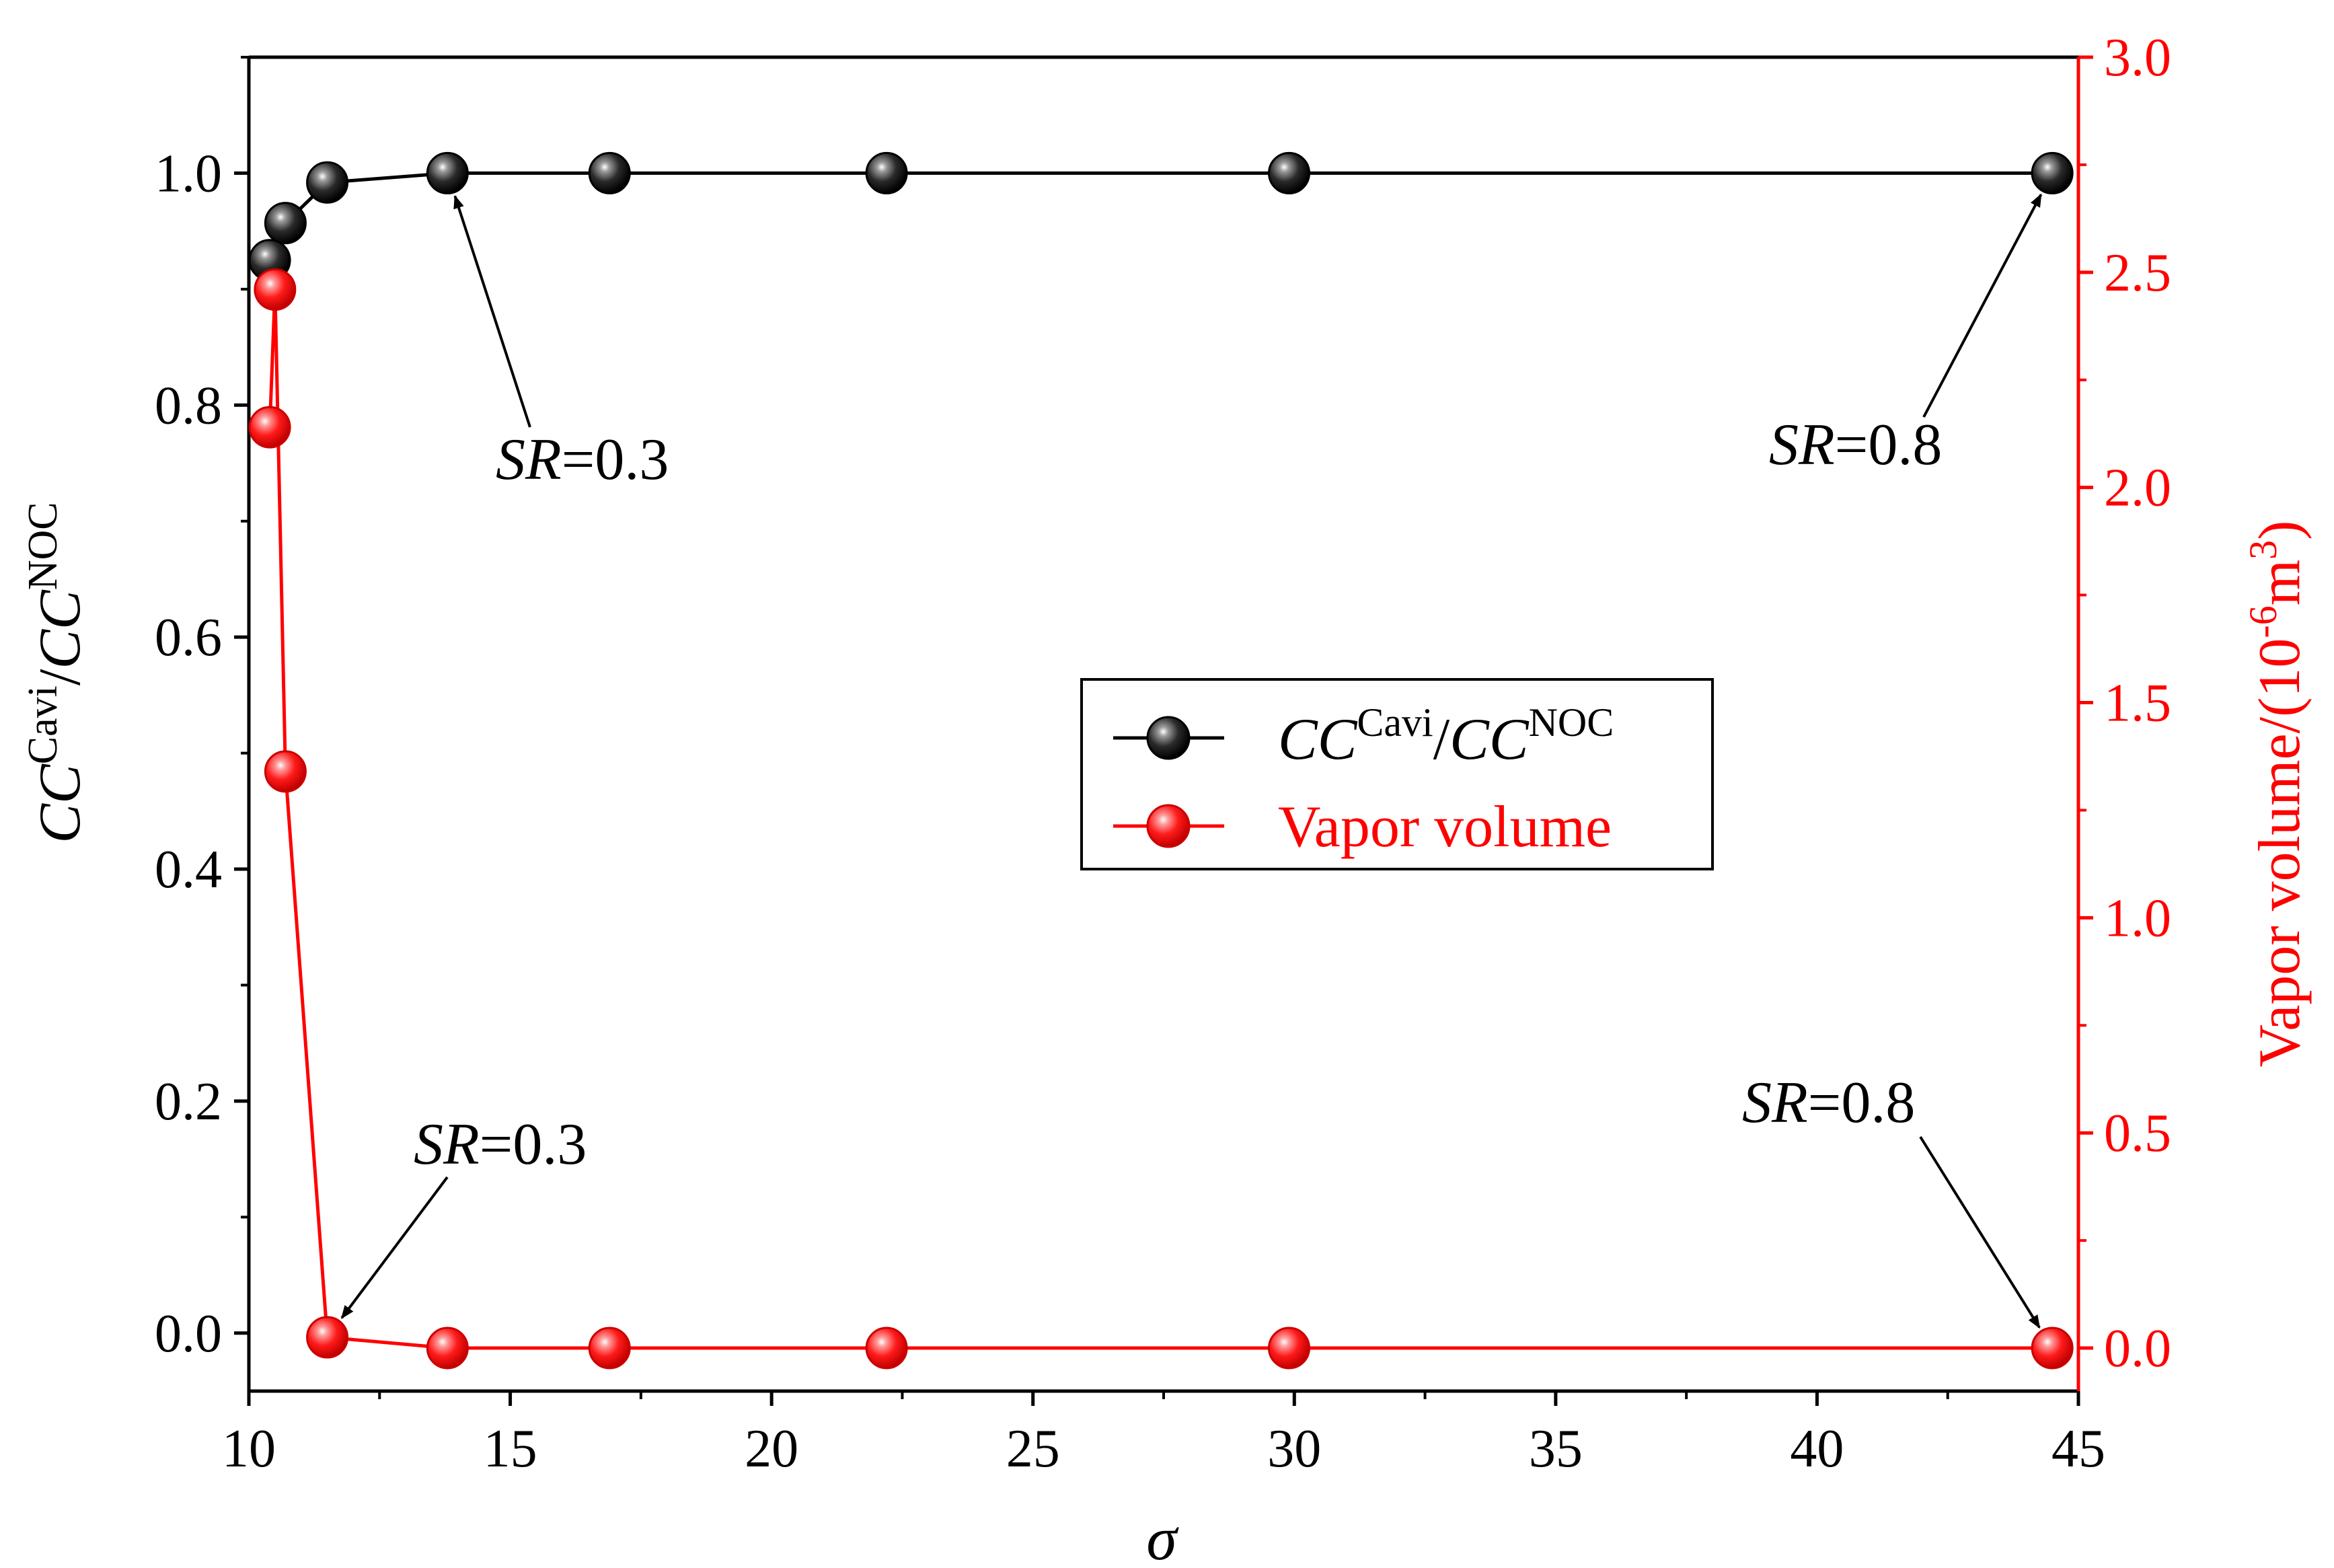  I want to click on right-y-tick-label: 2.0, so click(2138, 488).